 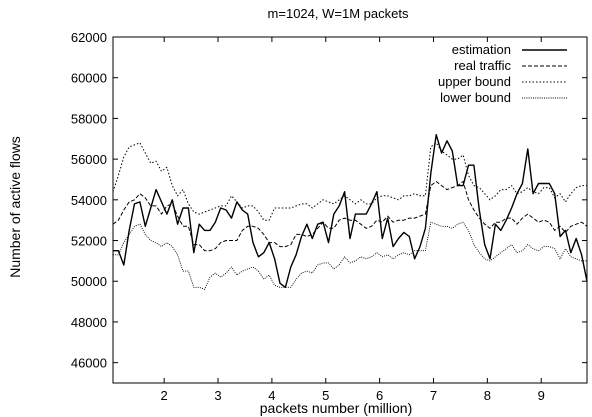 I want to click on y-tick-label: 52000, so click(x=89, y=241).